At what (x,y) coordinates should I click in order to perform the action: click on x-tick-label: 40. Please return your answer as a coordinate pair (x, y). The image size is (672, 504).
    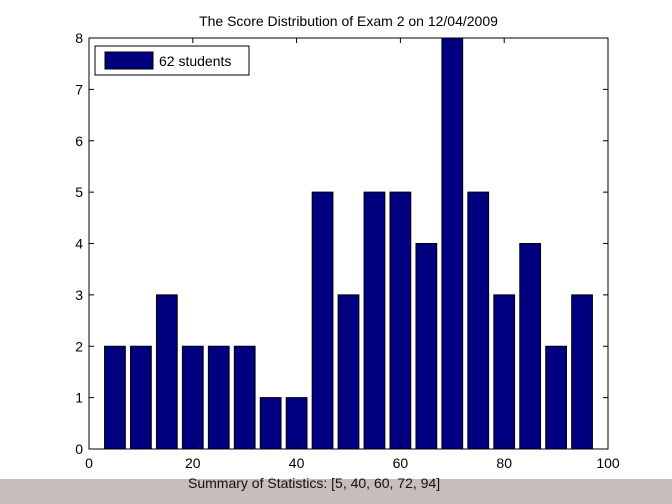
    Looking at the image, I should click on (297, 463).